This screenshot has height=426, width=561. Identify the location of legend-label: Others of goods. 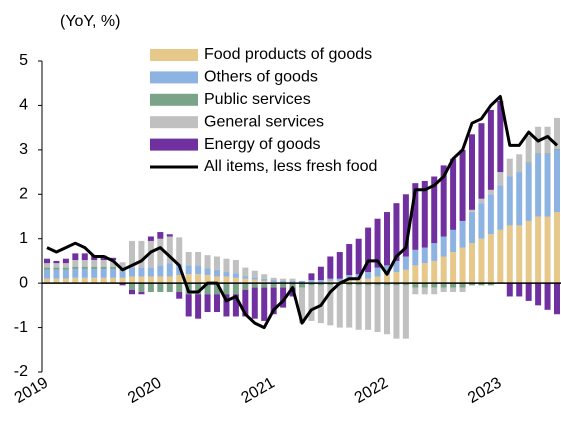
(261, 77).